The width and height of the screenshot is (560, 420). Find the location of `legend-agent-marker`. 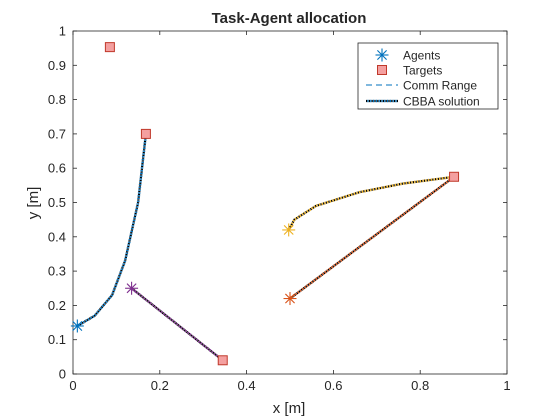

legend-agent-marker is located at coordinates (382, 55).